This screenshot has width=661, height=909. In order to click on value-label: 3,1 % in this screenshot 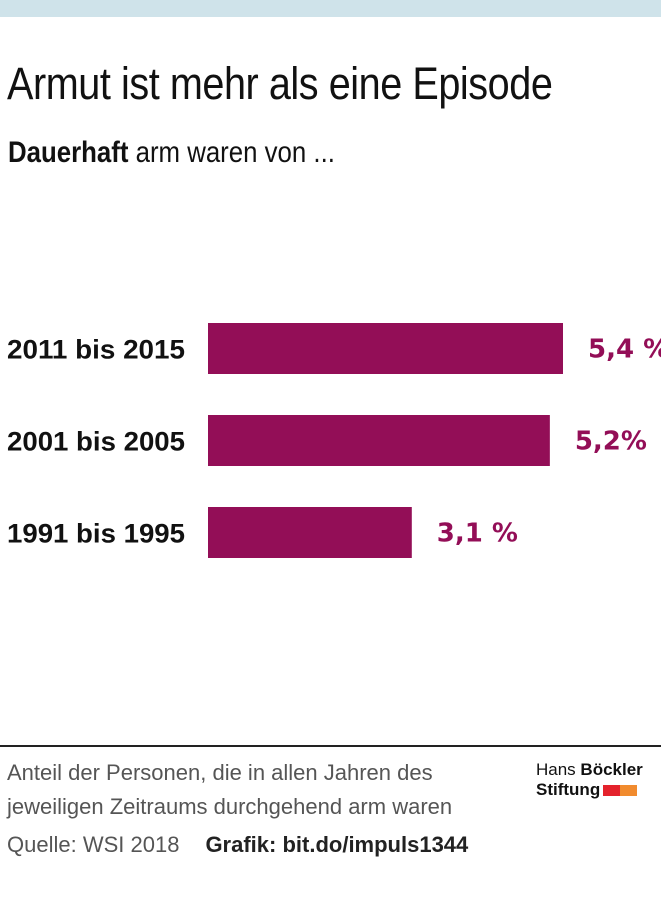, I will do `click(477, 534)`.